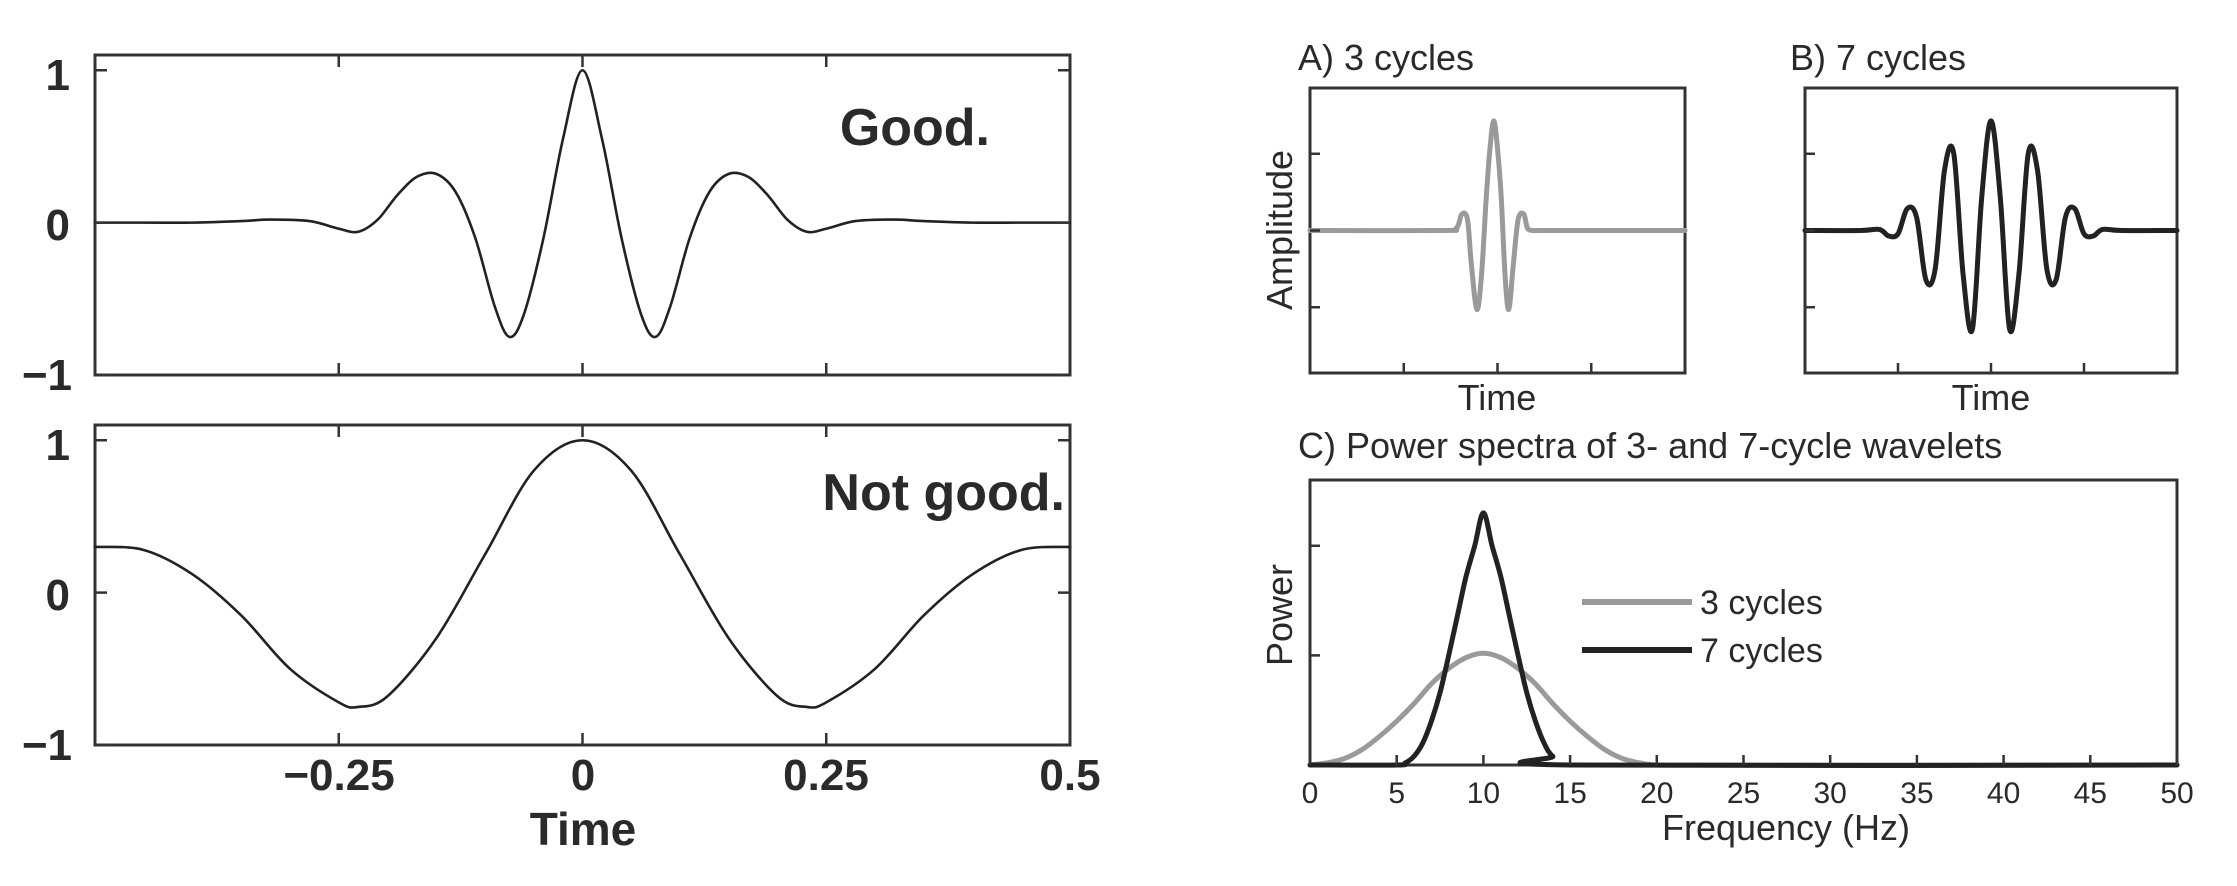 The height and width of the screenshot is (886, 2237). Describe the element at coordinates (582, 203) in the screenshot. I see `chart-good-series-line` at that location.